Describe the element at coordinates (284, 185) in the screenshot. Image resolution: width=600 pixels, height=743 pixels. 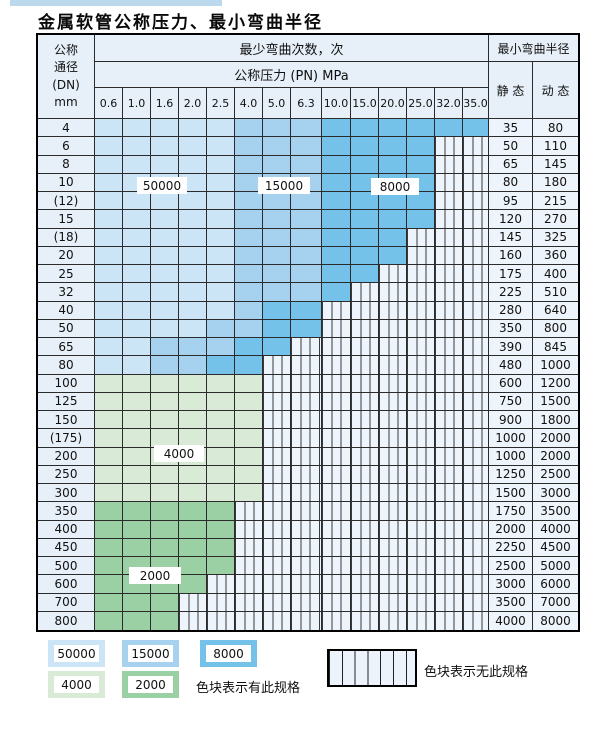
I see `zone-label-15000: 15000` at that location.